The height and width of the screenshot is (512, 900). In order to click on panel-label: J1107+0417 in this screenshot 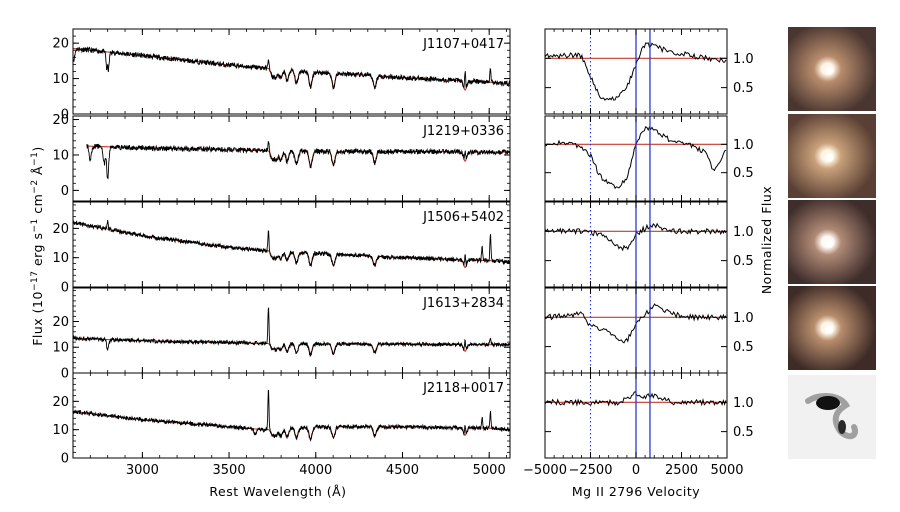, I will do `click(463, 44)`.